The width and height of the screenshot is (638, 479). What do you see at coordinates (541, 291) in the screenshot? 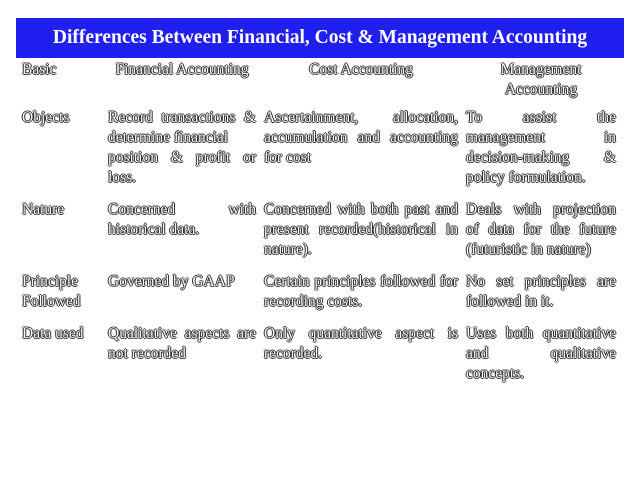
I see `table-cell: No set principles are followed in it.` at bounding box center [541, 291].